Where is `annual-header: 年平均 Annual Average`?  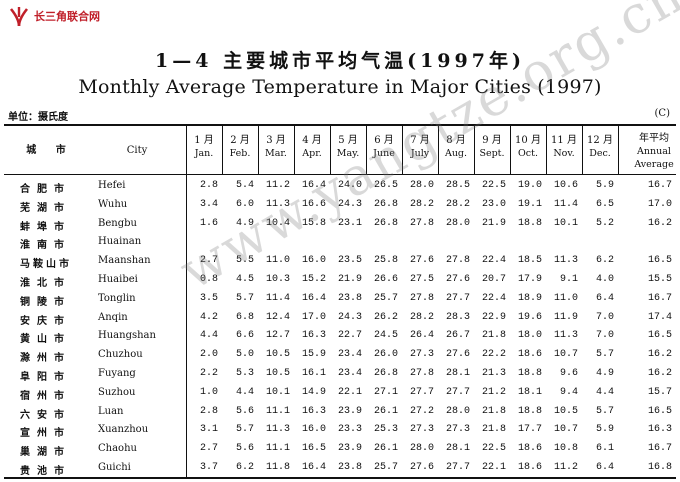 annual-header: 年平均 Annual Average is located at coordinates (654, 151).